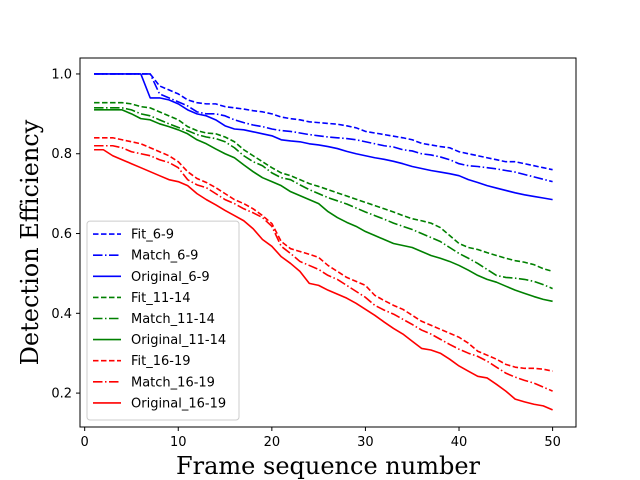 This screenshot has width=640, height=480. What do you see at coordinates (178, 442) in the screenshot?
I see `x-tick-label: 10` at bounding box center [178, 442].